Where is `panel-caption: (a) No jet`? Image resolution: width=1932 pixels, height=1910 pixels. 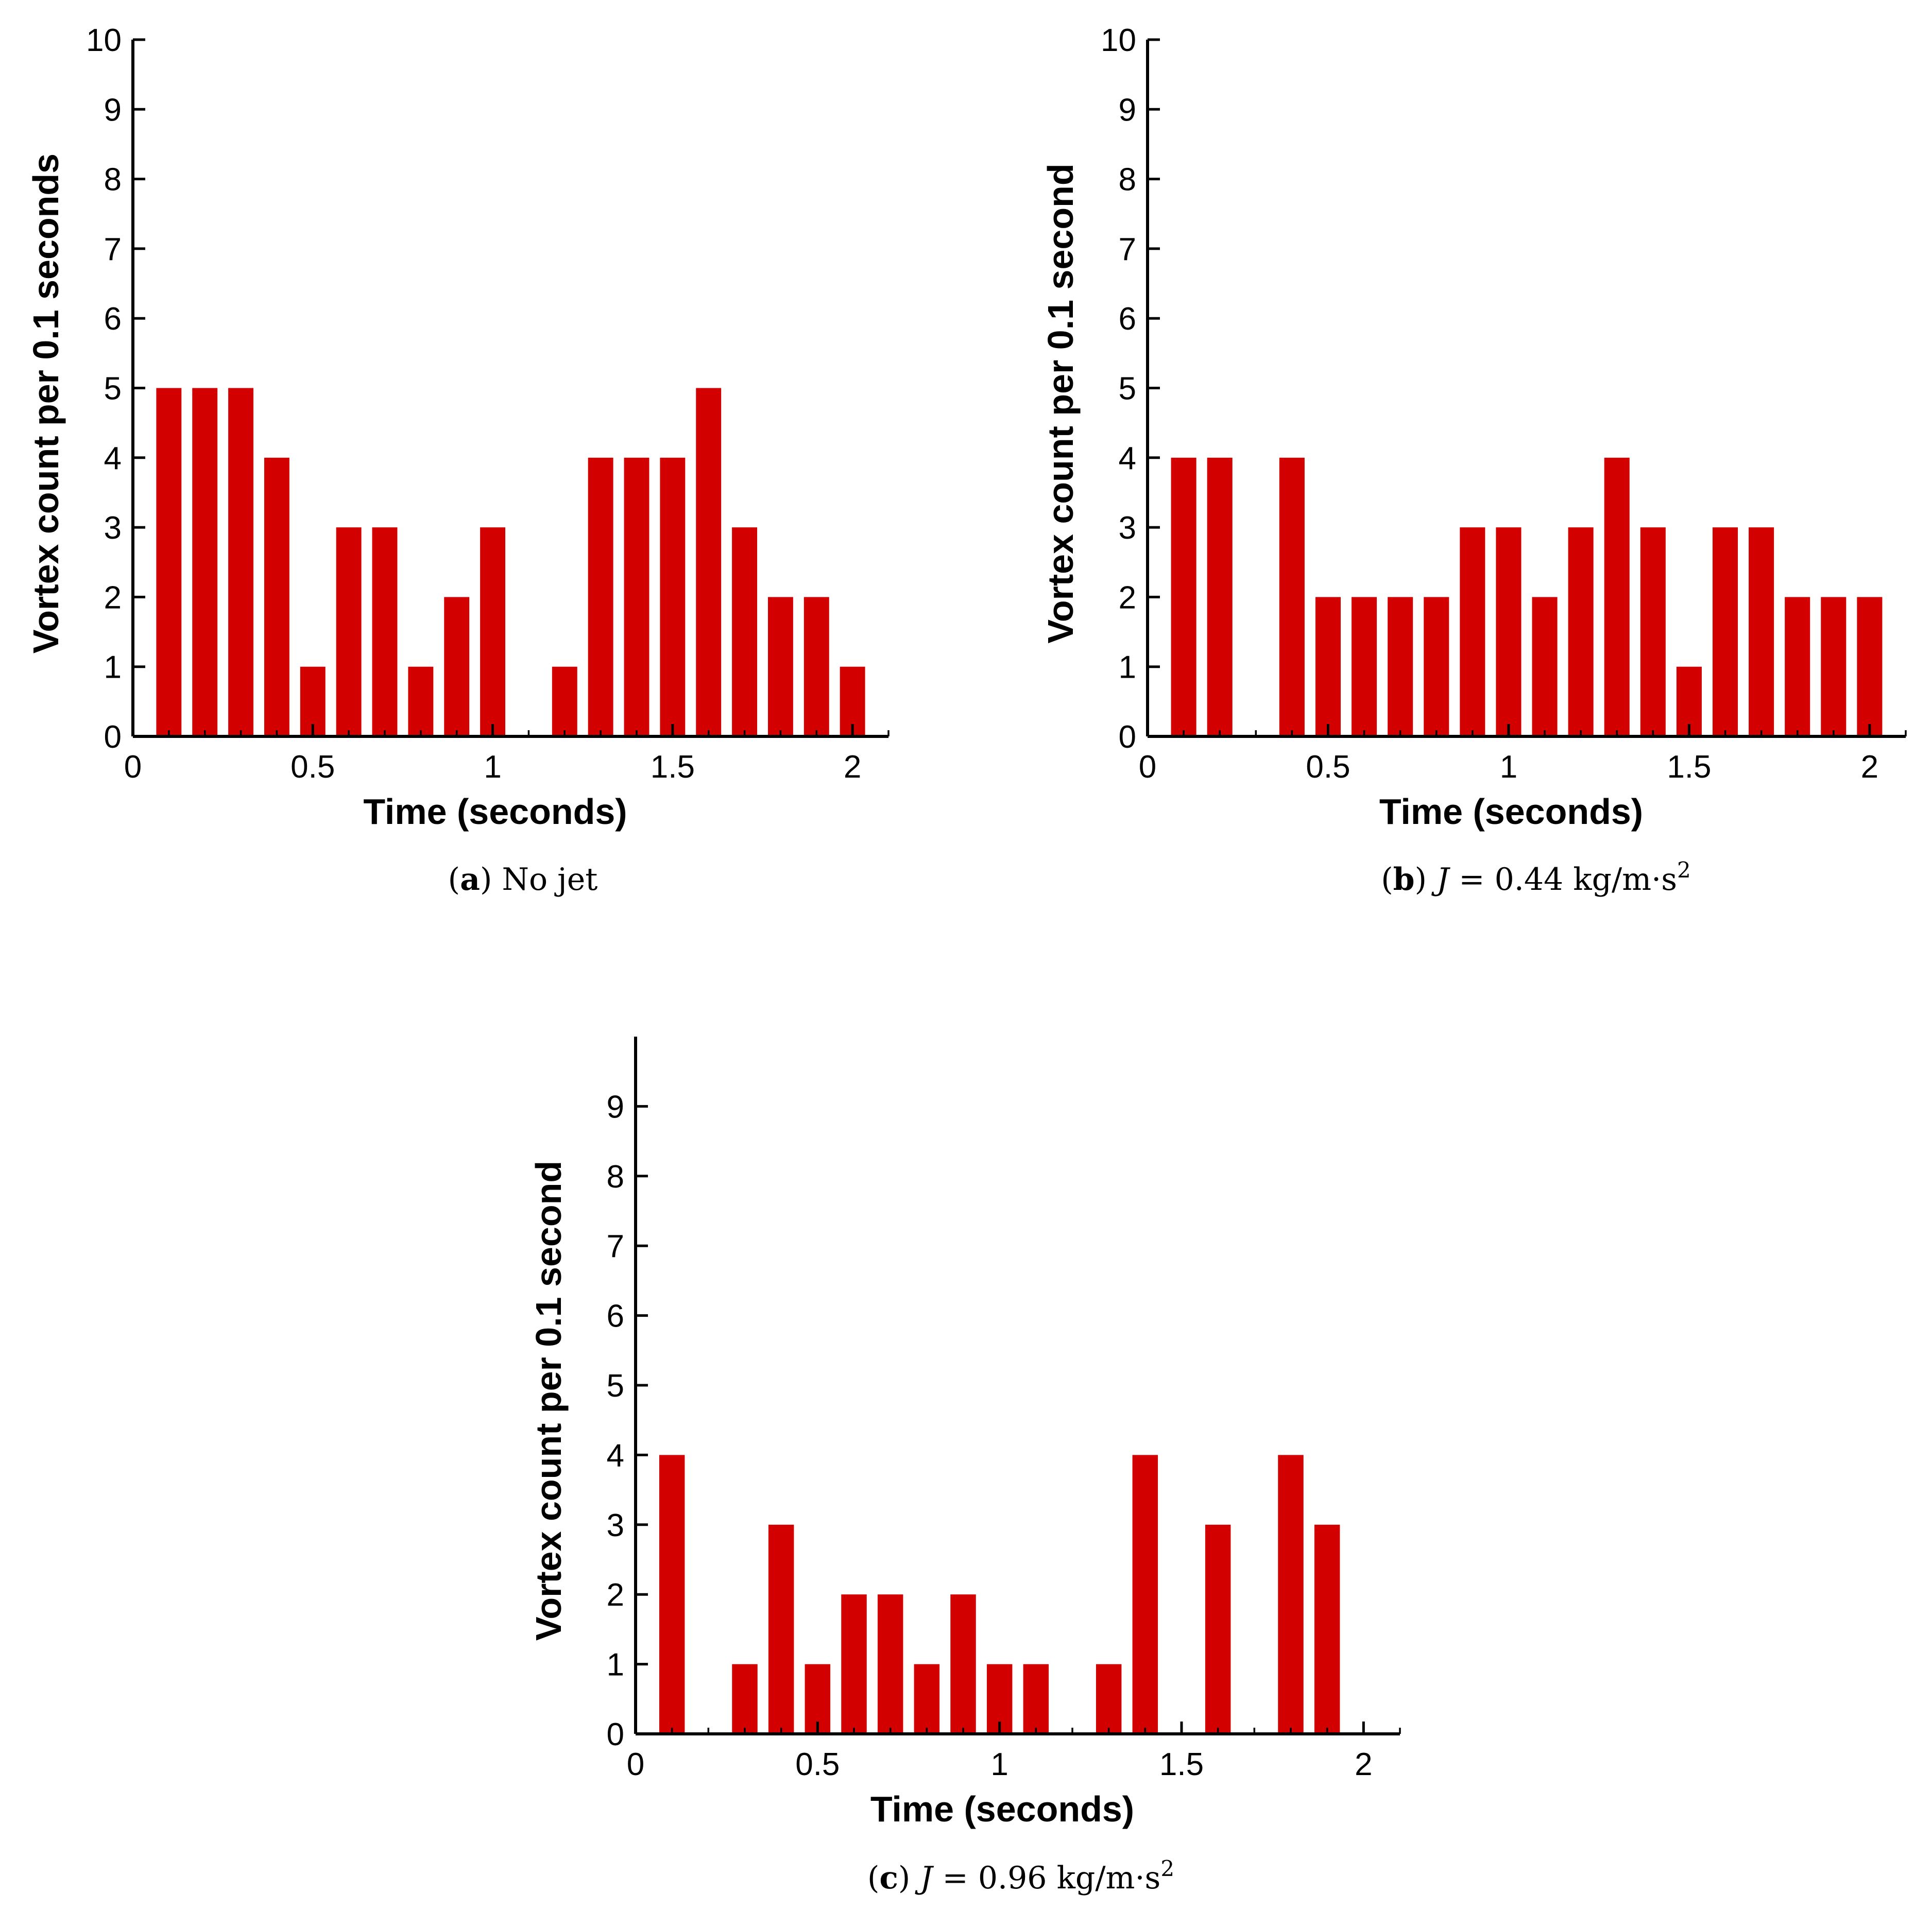
panel-caption: (a) No jet is located at coordinates (523, 880).